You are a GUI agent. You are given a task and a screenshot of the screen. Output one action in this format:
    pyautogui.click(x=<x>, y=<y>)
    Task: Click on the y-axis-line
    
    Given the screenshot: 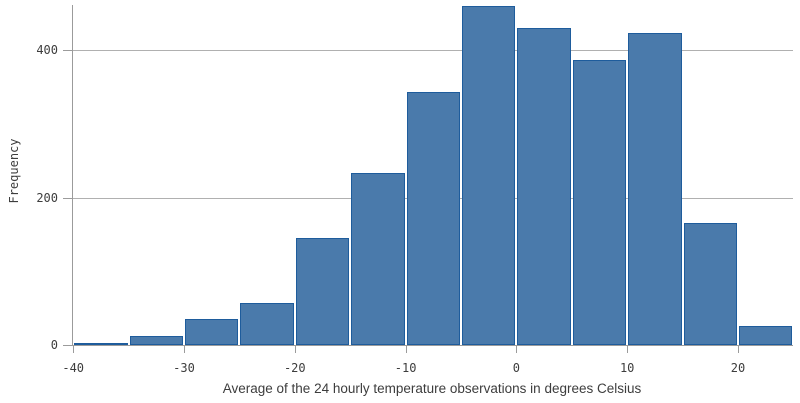 What is the action you would take?
    pyautogui.click(x=72, y=175)
    